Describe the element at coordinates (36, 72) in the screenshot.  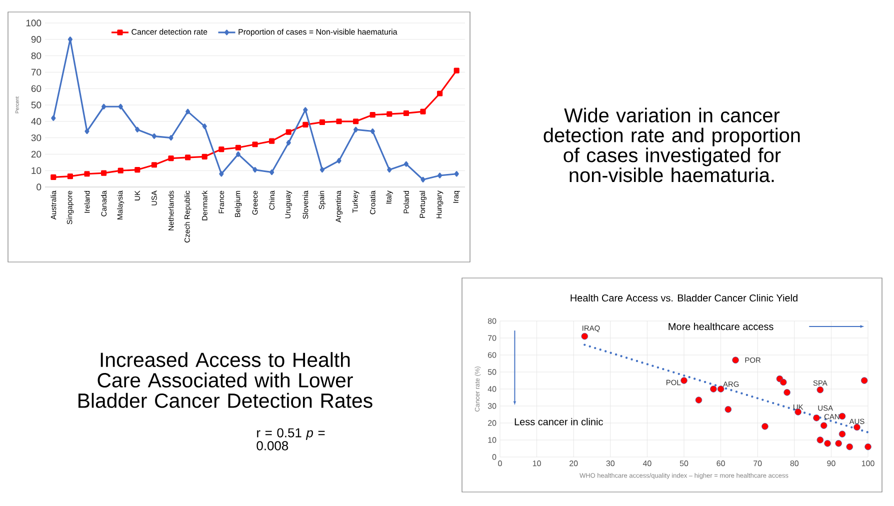
I see `y-tick-label: 70` at that location.